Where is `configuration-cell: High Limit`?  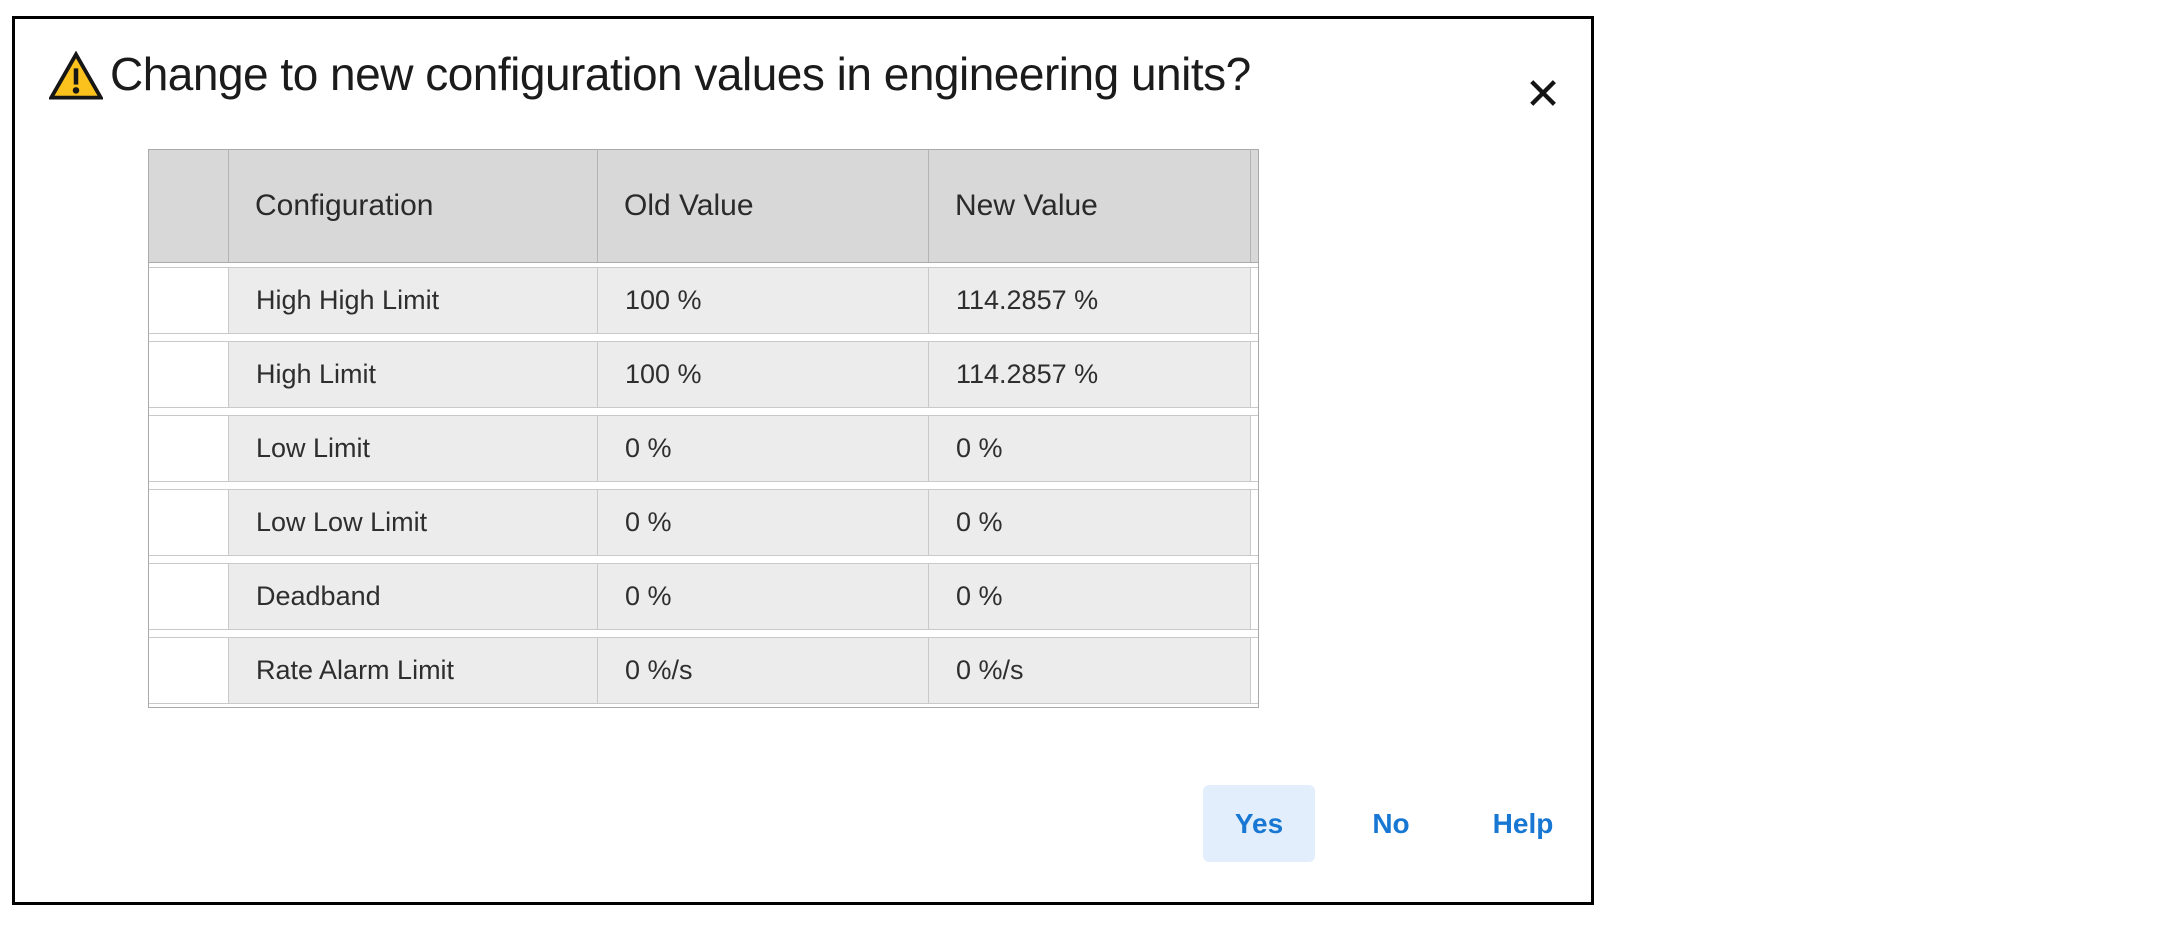
configuration-cell: High Limit is located at coordinates (413, 374).